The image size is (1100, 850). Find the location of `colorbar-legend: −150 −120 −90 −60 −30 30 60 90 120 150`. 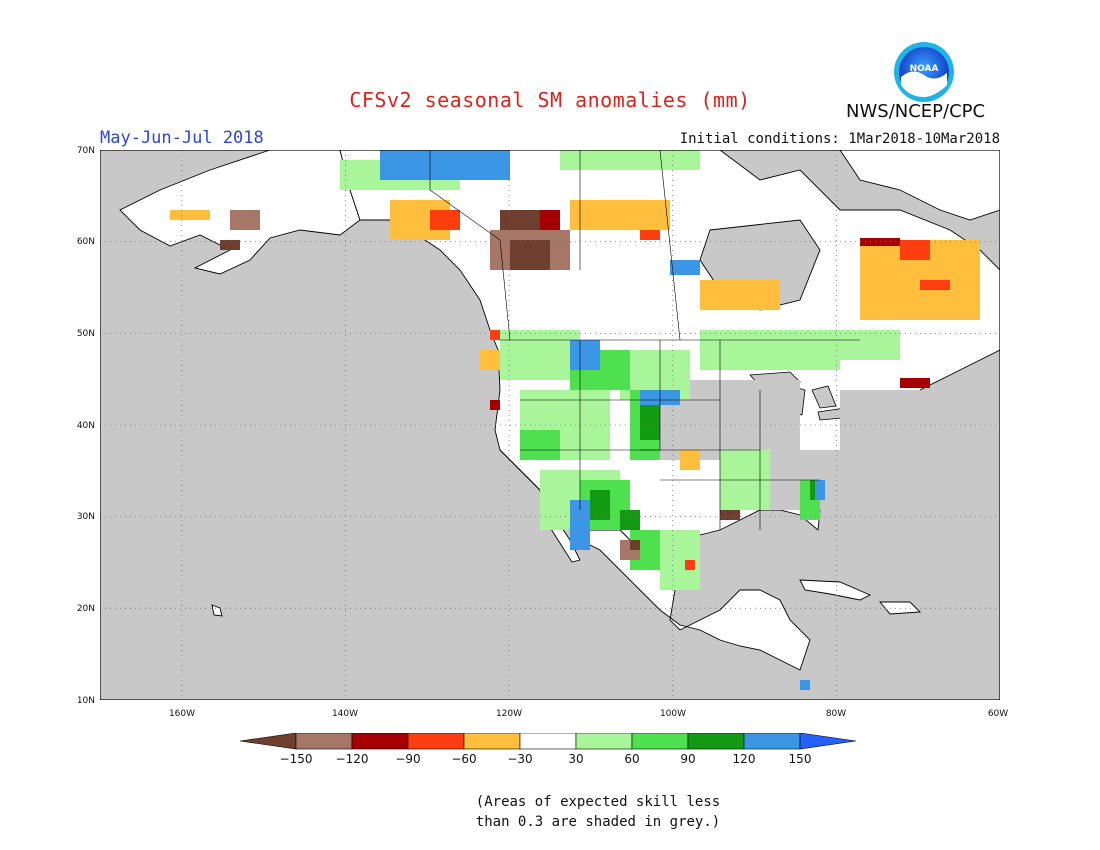

colorbar-legend: −150 −120 −90 −60 −30 30 60 90 120 150 is located at coordinates (548, 749).